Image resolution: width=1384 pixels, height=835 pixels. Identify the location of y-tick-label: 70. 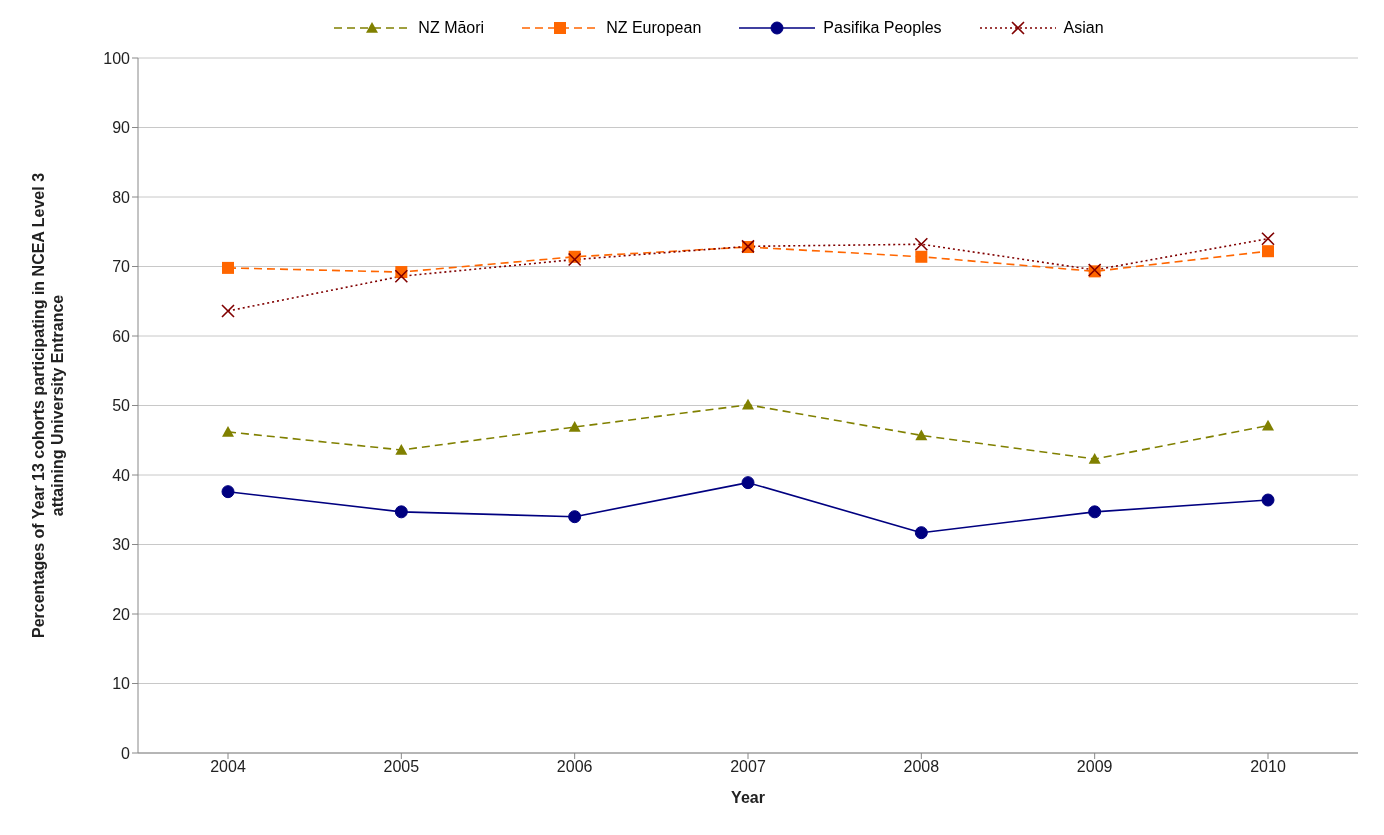
(121, 267).